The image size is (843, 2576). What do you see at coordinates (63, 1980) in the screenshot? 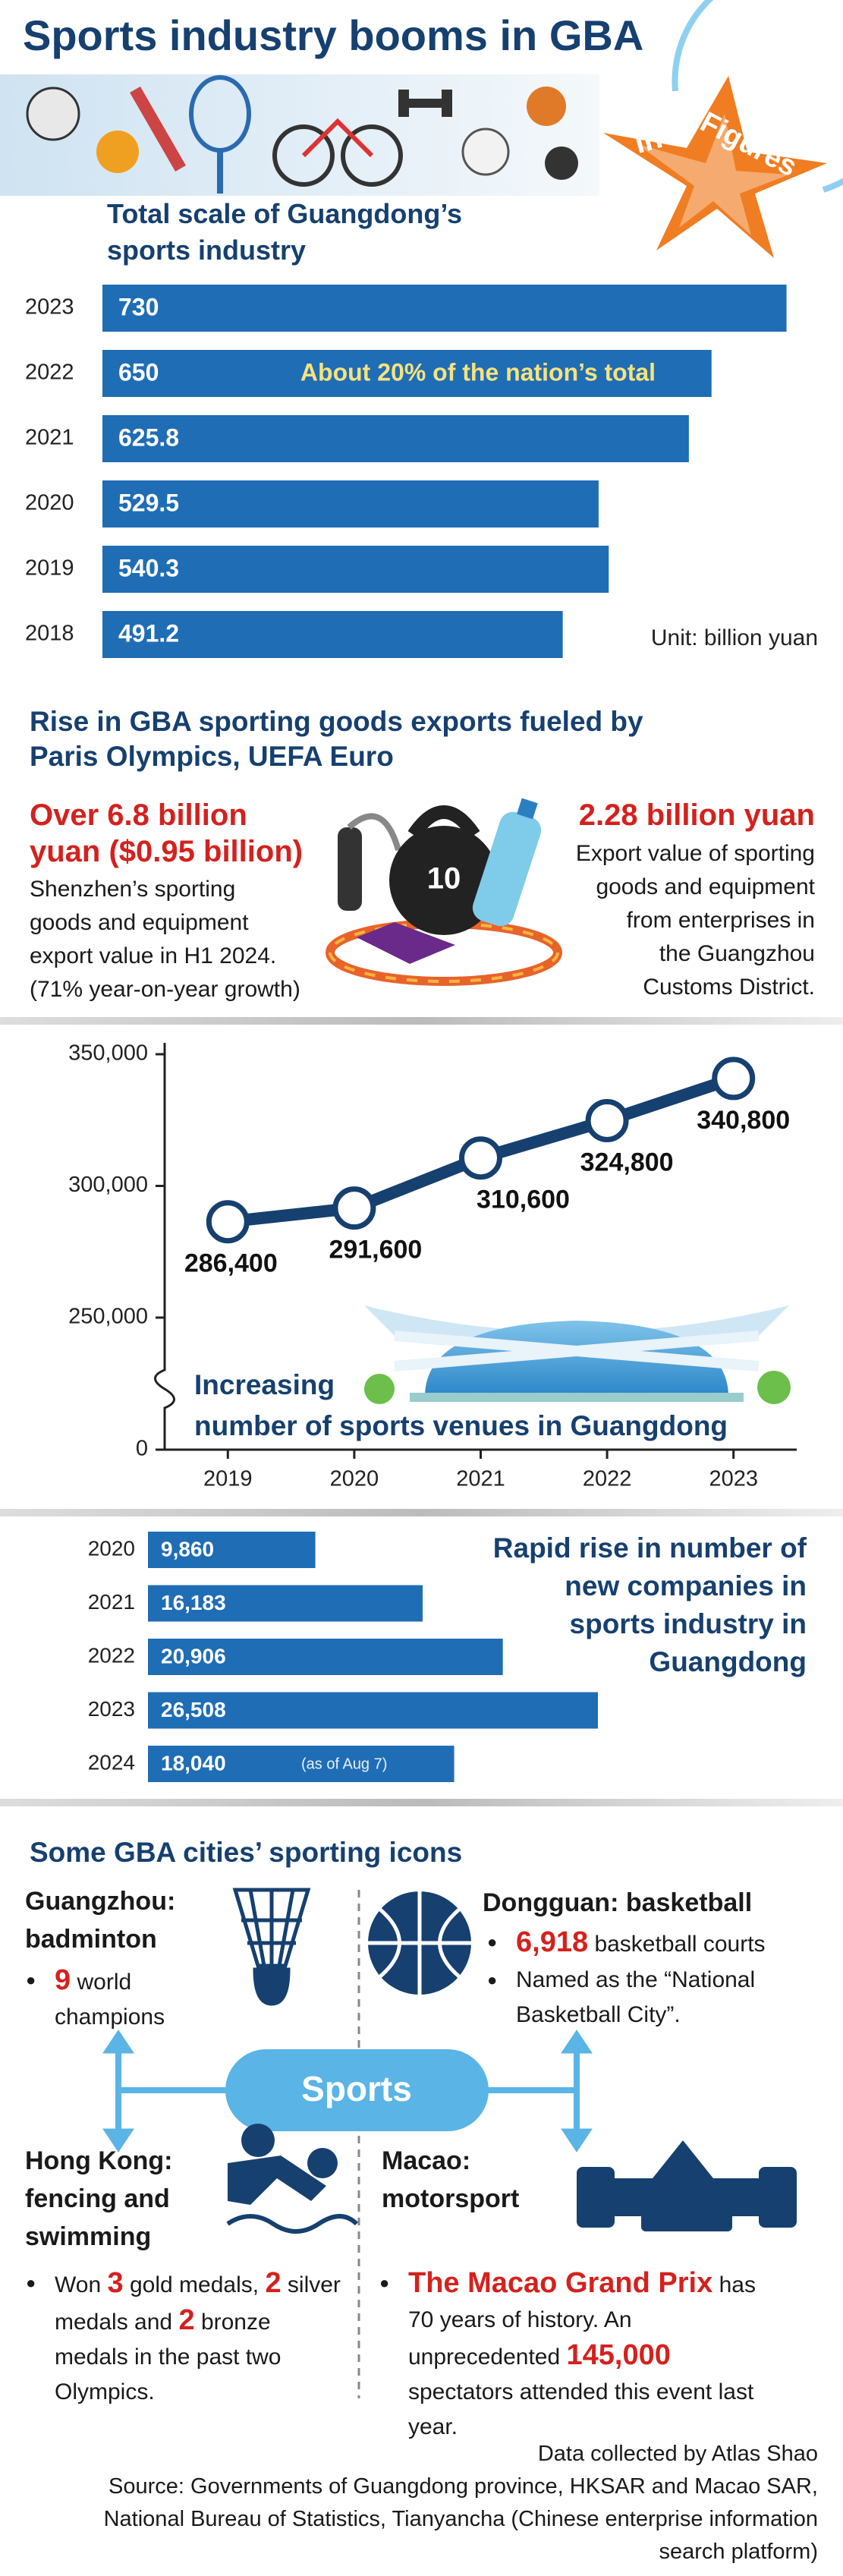
I see `highlight: 9` at bounding box center [63, 1980].